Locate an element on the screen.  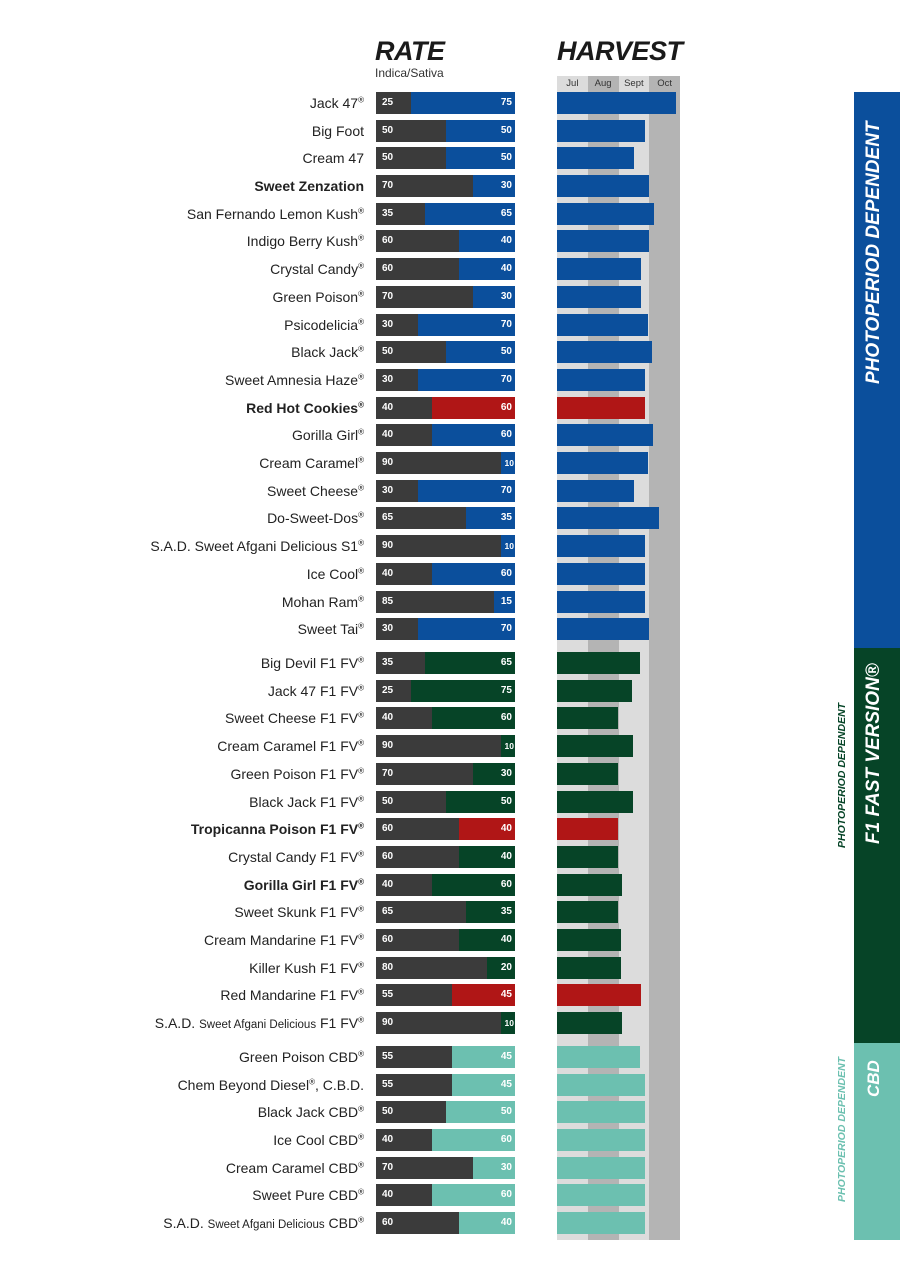
strain-row: S.A.D. Sweet Afgani Delicious S1® 90 10 is located at coordinates (450, 546).